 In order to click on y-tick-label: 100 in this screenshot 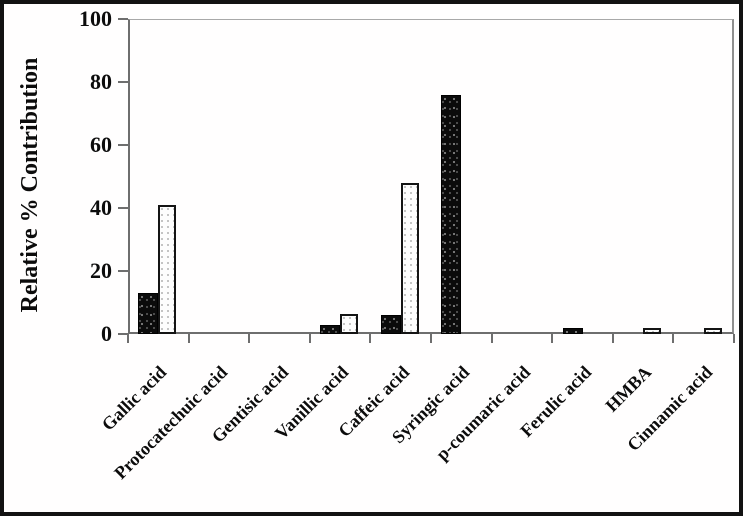, I will do `click(95, 18)`.